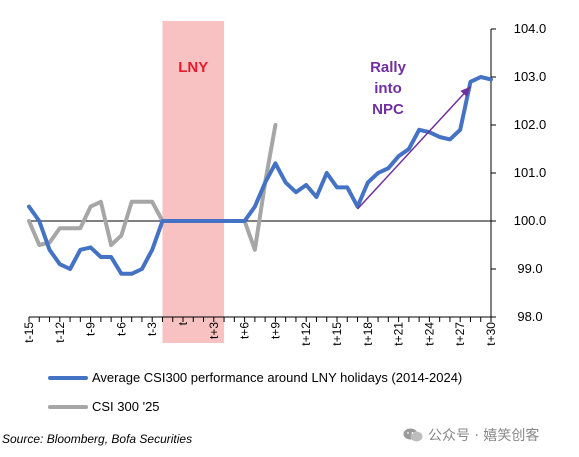 This screenshot has width=579, height=457. What do you see at coordinates (399, 334) in the screenshot?
I see `x-tick-label: t+21` at bounding box center [399, 334].